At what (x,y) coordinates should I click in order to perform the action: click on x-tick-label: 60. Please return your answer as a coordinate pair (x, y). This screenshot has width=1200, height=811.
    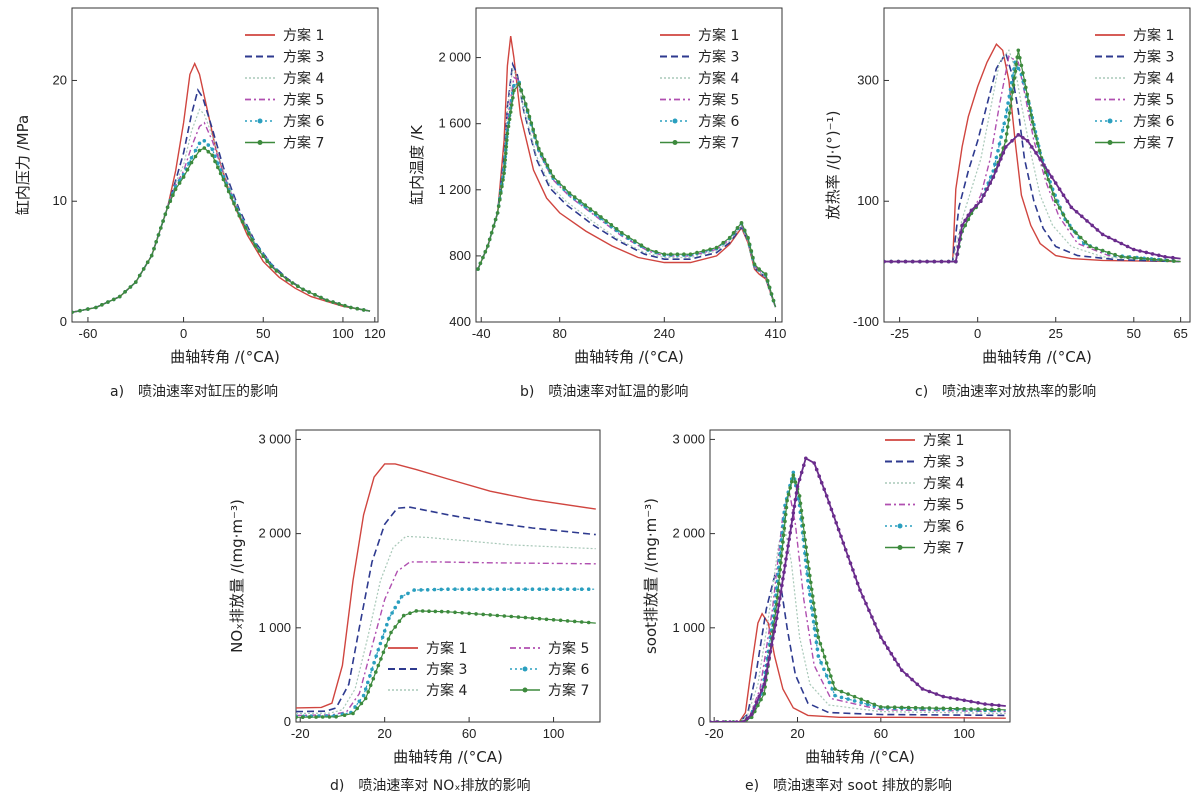
    Looking at the image, I should click on (881, 733).